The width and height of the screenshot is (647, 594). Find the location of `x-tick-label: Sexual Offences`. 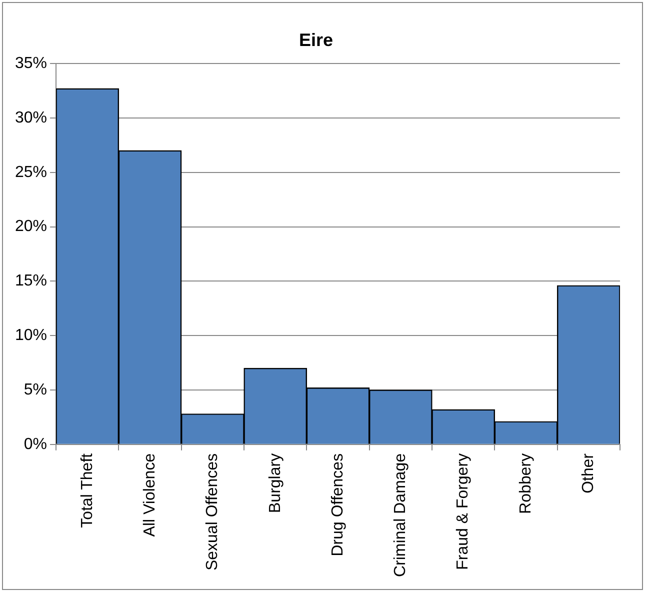

x-tick-label: Sexual Offences is located at coordinates (213, 512).